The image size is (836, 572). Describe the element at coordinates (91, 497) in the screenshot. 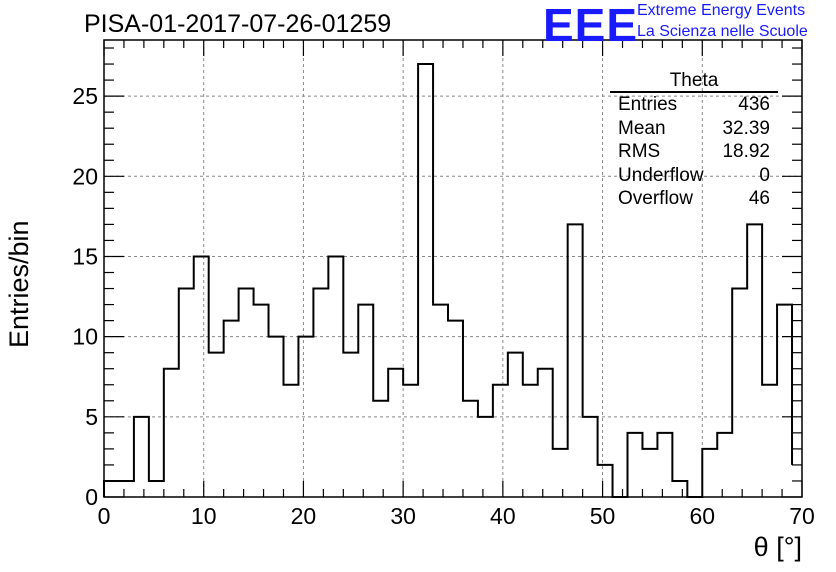

I see `y-tick-label: 0` at that location.